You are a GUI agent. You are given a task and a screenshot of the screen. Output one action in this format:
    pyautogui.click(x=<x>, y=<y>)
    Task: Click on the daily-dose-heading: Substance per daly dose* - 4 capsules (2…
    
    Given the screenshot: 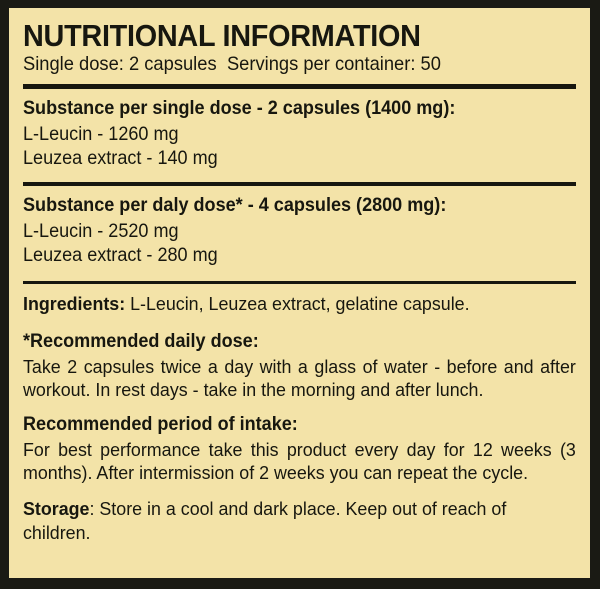 What is the action you would take?
    pyautogui.click(x=235, y=206)
    